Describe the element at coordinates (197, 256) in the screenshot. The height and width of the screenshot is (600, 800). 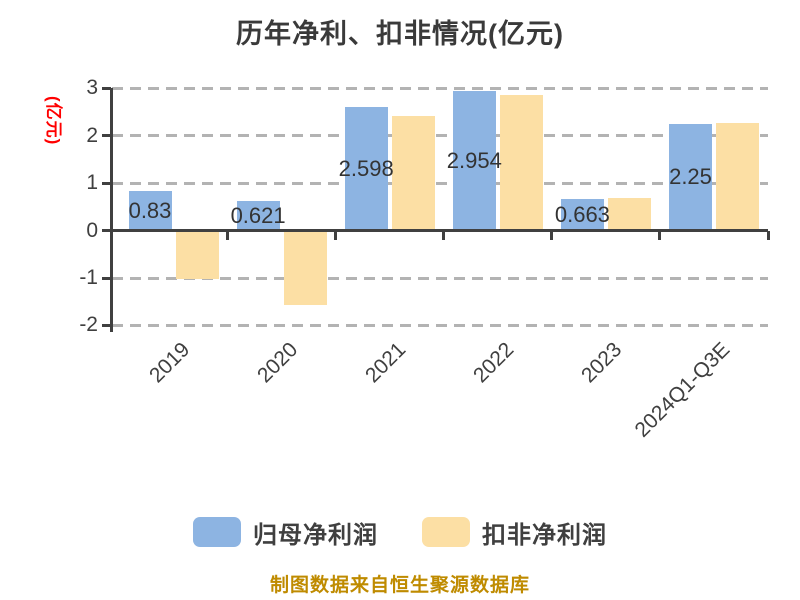
I see `nonrecurring-bar-2019` at that location.